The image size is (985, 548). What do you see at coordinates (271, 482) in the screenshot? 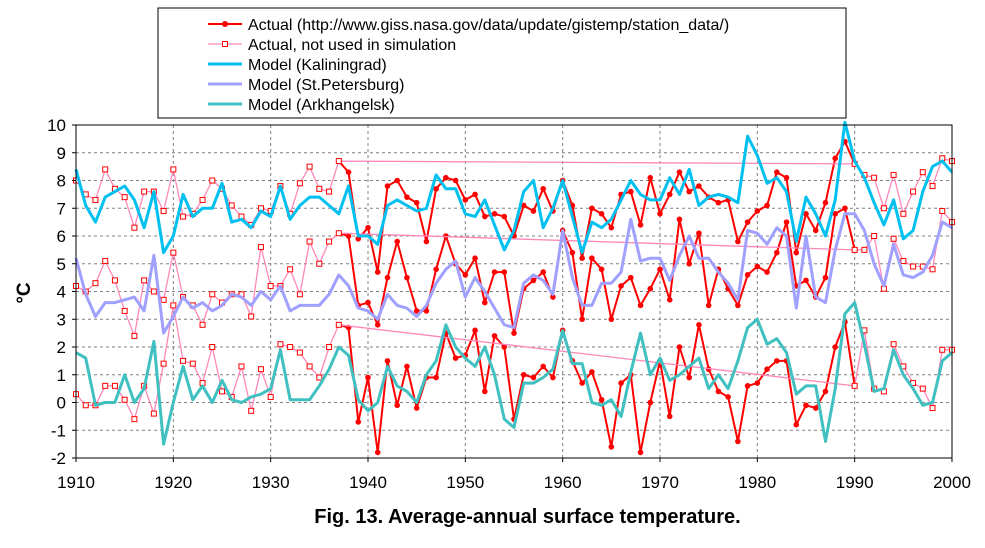
I see `x-tick-label: 1930` at bounding box center [271, 482].